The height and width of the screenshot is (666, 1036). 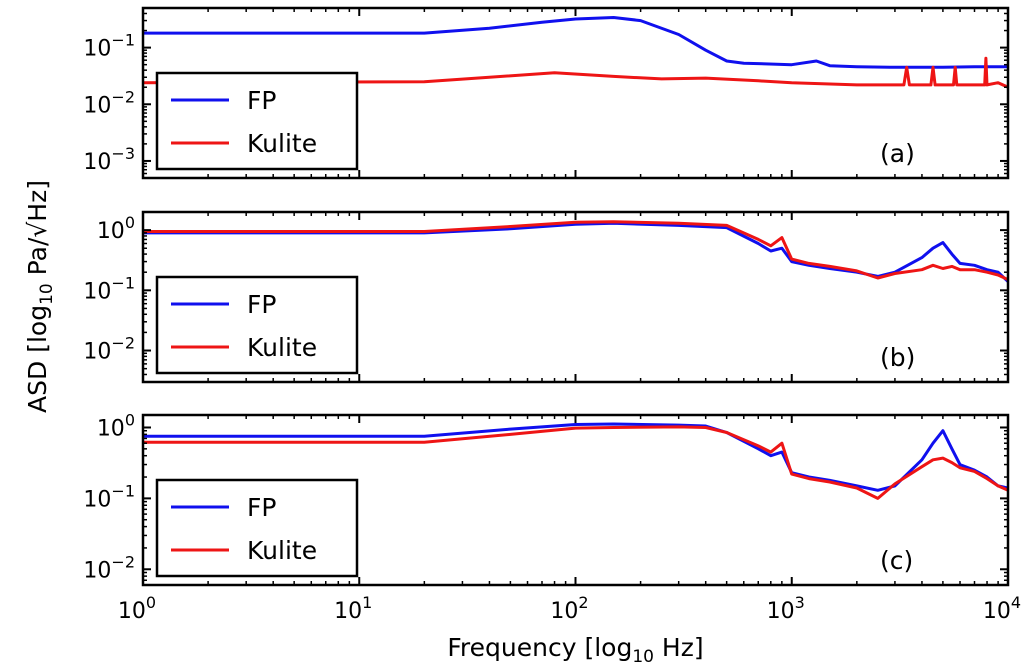 What do you see at coordinates (569, 608) in the screenshot?
I see `x-tick-label: 10²` at bounding box center [569, 608].